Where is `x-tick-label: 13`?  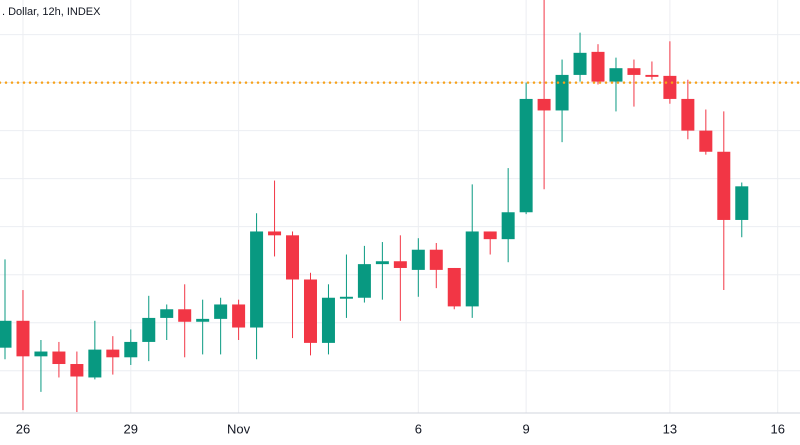 x-tick-label: 13 is located at coordinates (670, 428).